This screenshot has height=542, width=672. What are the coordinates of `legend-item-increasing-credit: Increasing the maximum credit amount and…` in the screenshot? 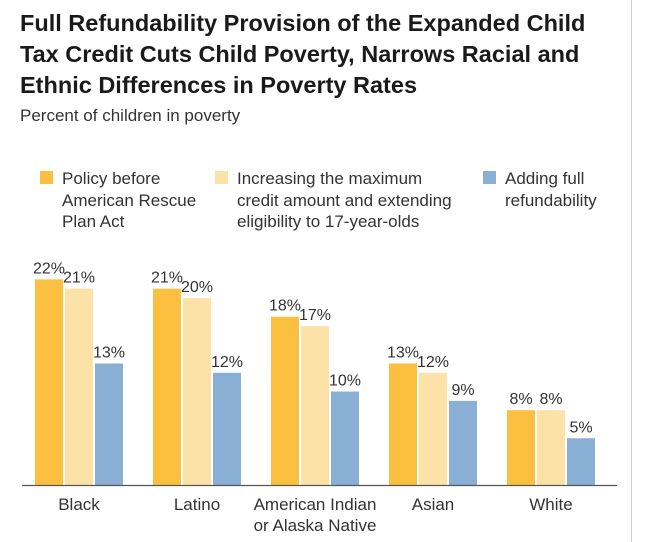 It's located at (333, 200).